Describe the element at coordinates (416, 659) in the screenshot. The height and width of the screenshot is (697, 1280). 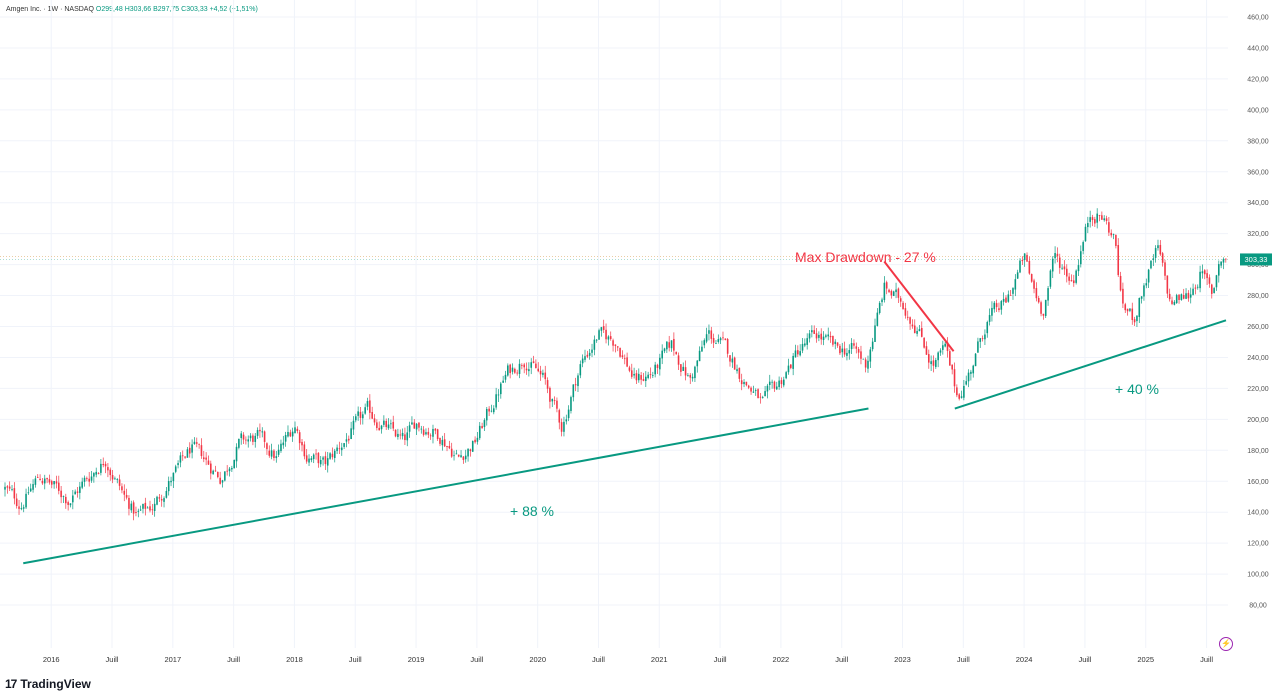
I see `x-tick-label: 2019` at that location.